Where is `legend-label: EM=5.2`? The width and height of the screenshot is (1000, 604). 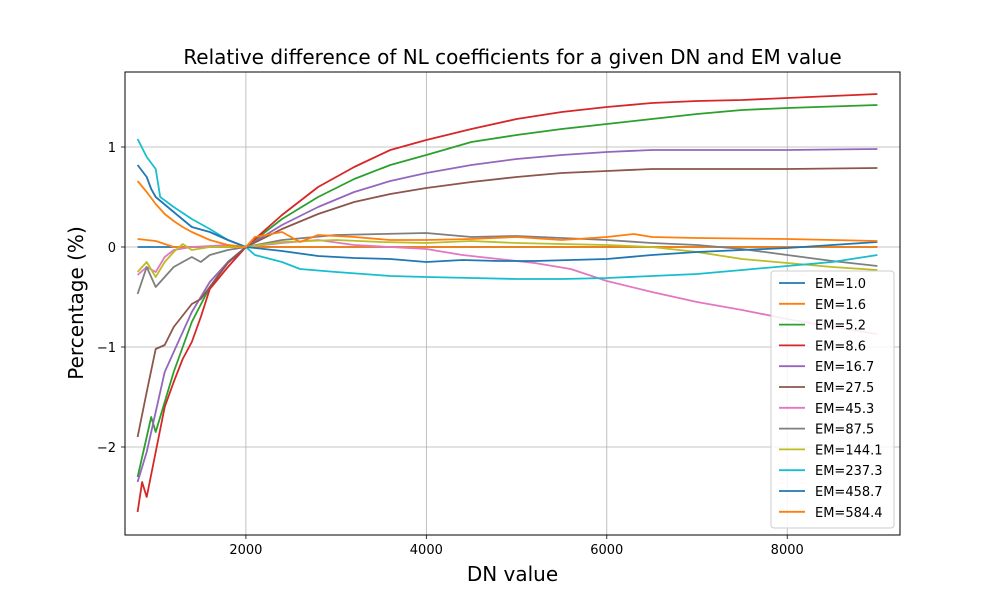
legend-label: EM=5.2 is located at coordinates (840, 326).